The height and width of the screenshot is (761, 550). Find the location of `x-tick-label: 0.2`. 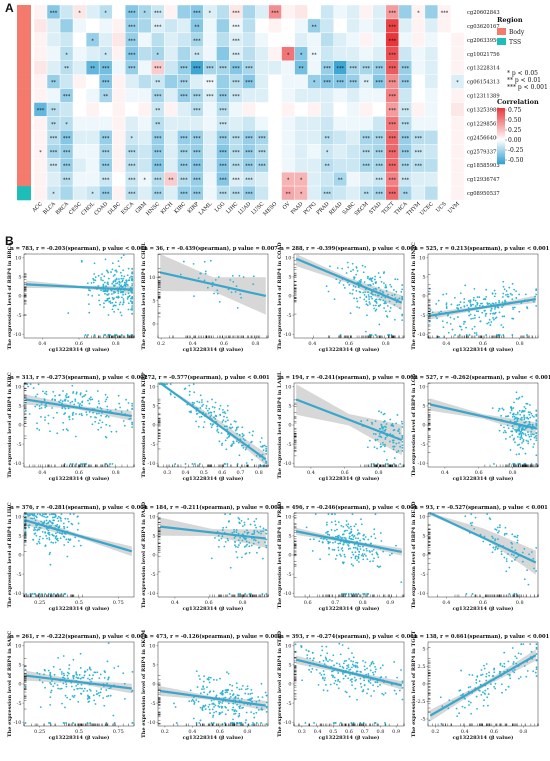

x-tick-label: 0.2 is located at coordinates (161, 344).